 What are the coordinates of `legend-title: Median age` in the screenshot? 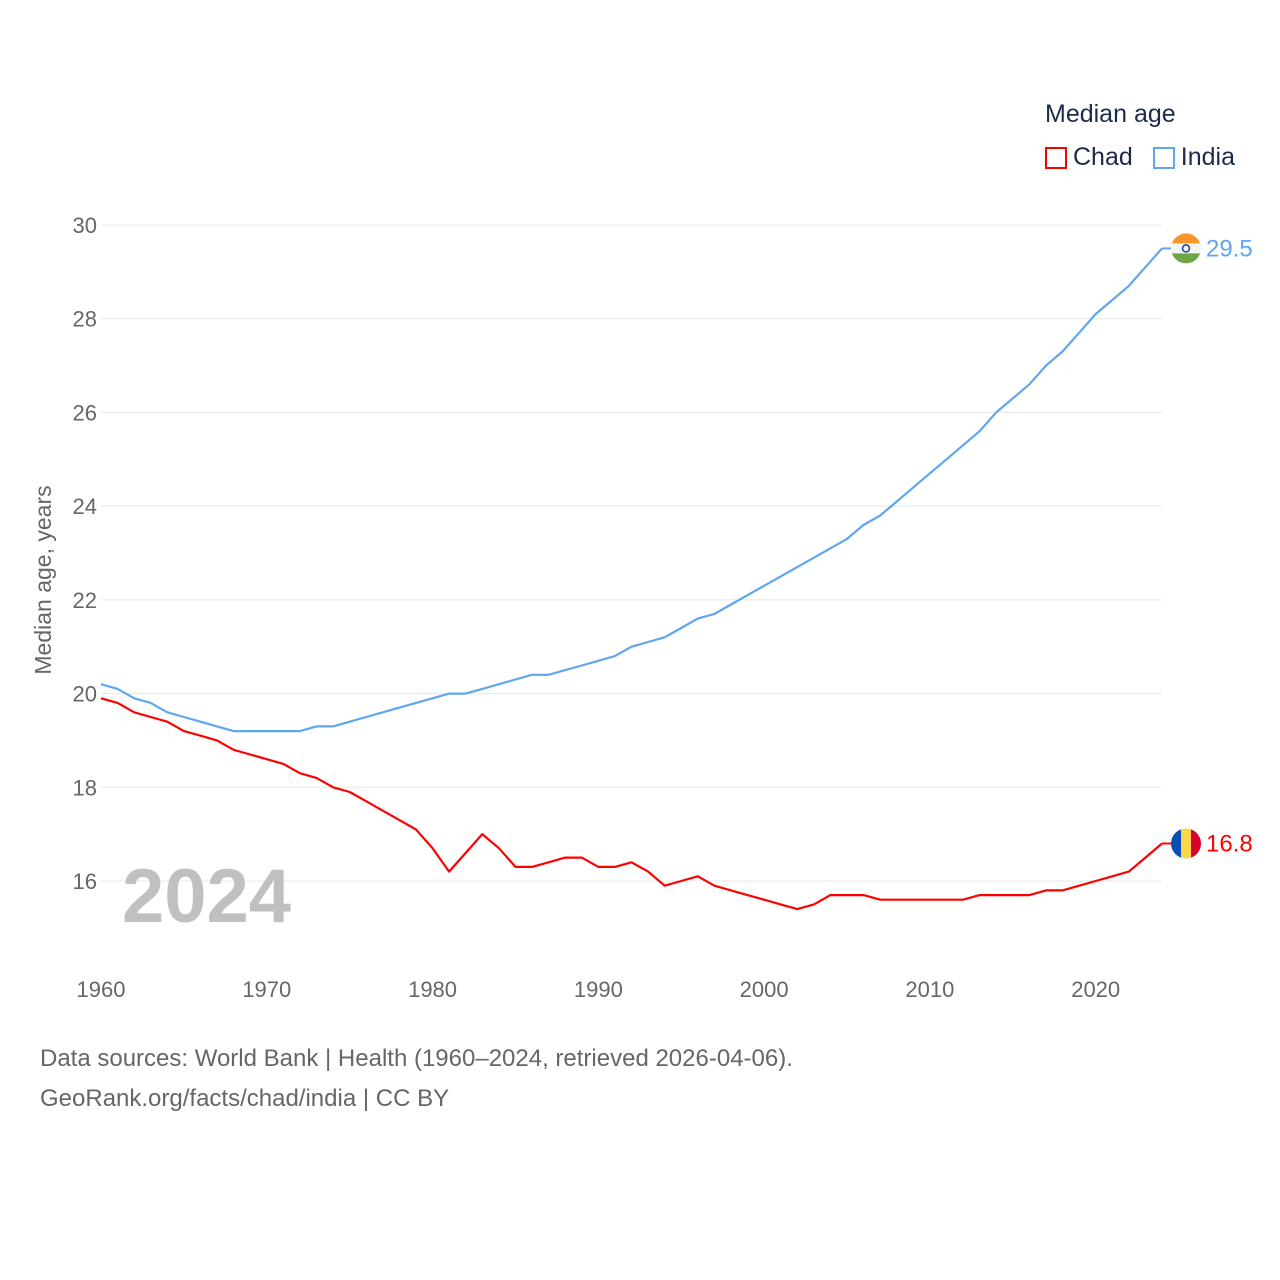 It's located at (1110, 114).